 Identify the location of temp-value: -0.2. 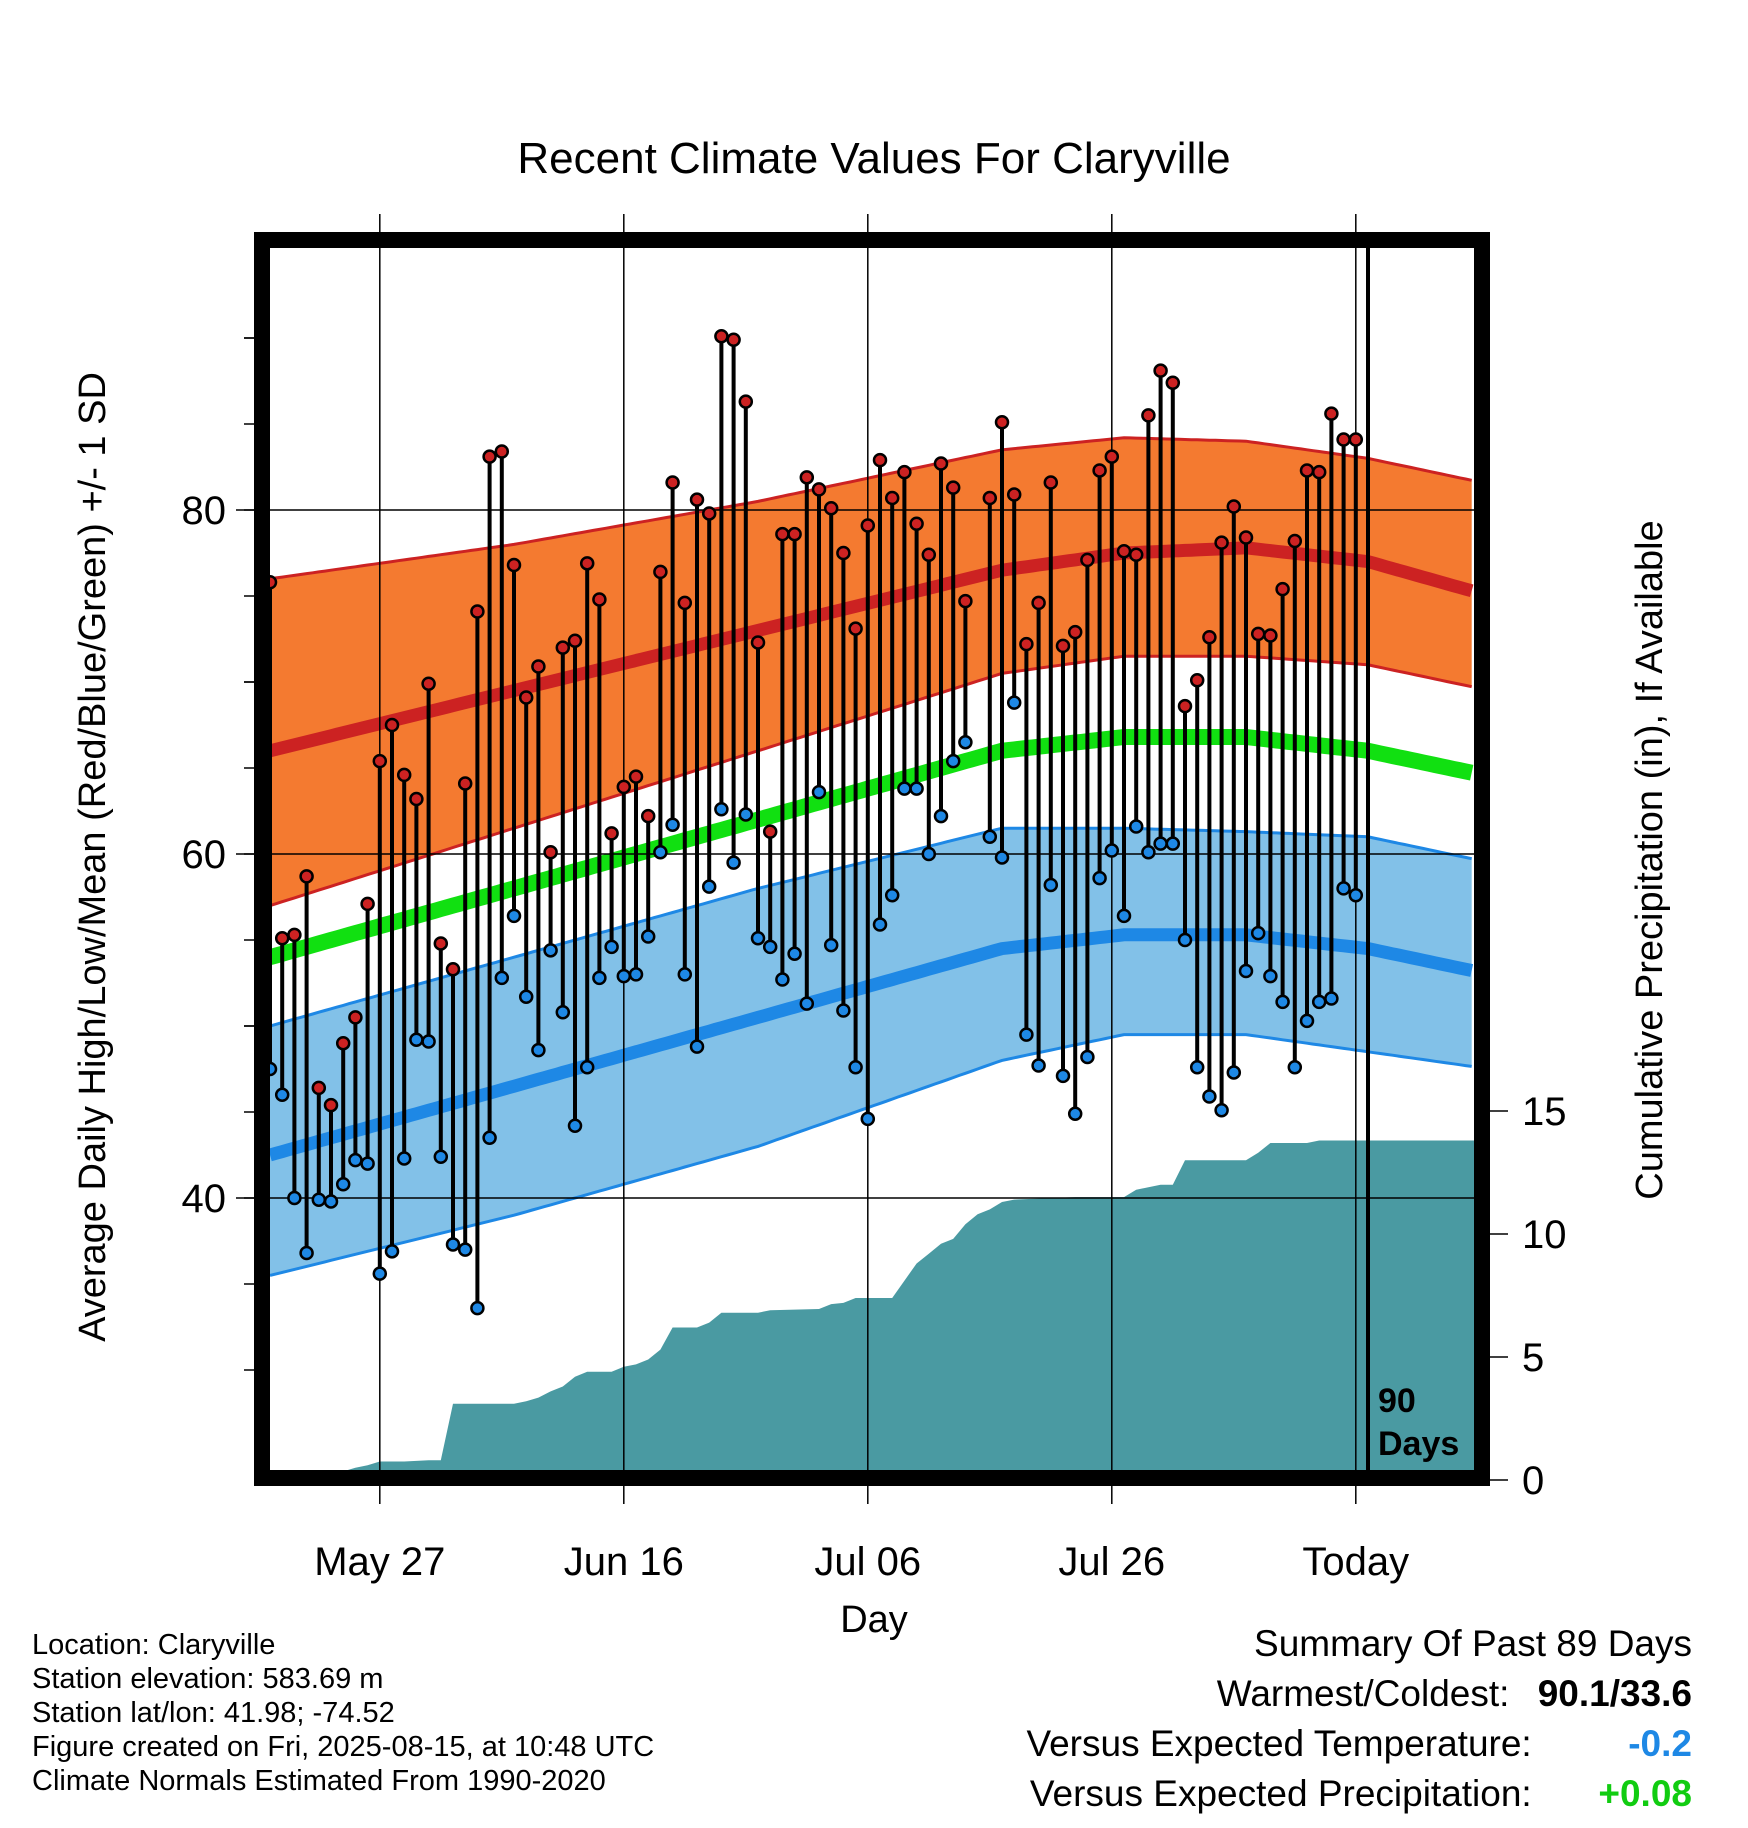
(1660, 1743).